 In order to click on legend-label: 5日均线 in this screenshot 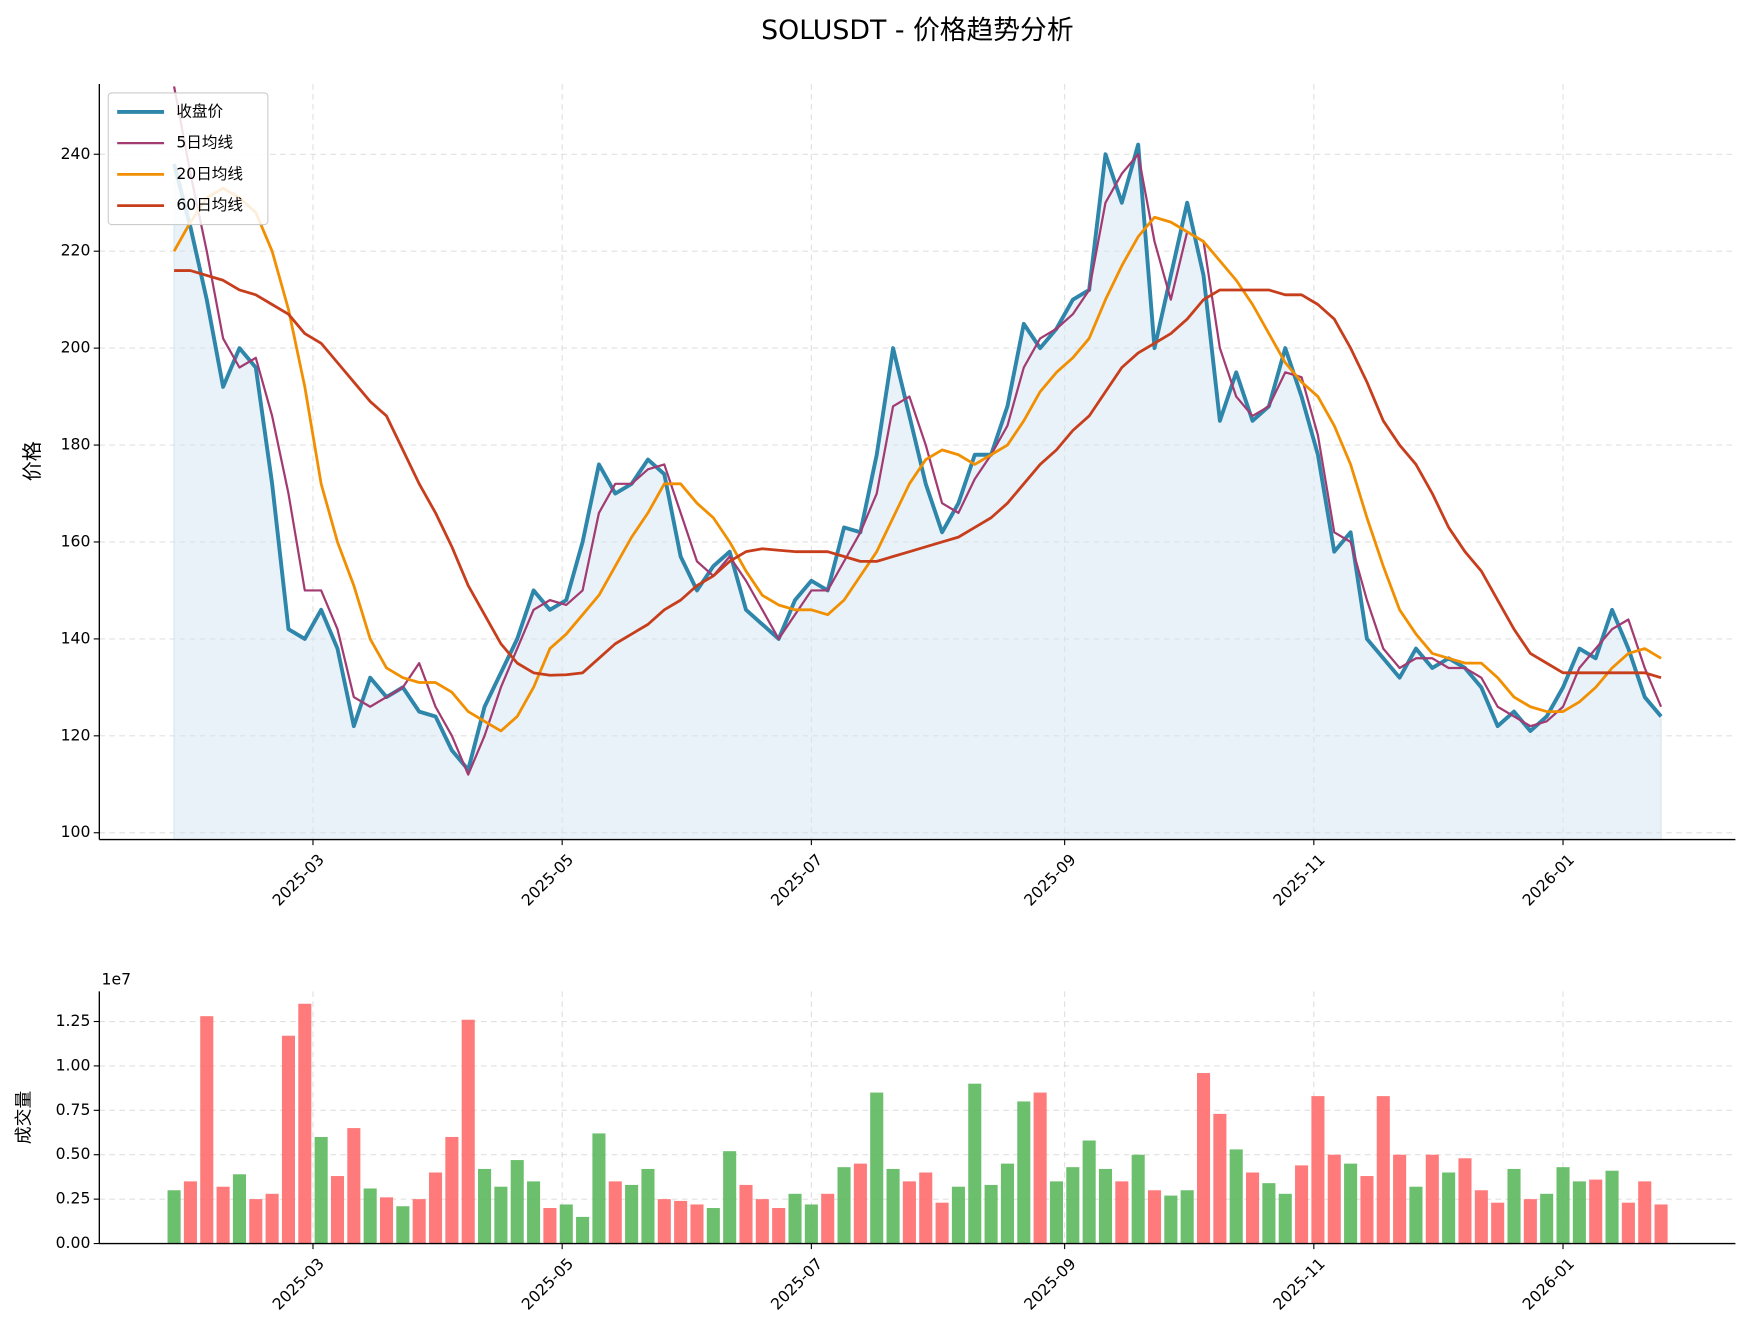, I will do `click(204, 143)`.